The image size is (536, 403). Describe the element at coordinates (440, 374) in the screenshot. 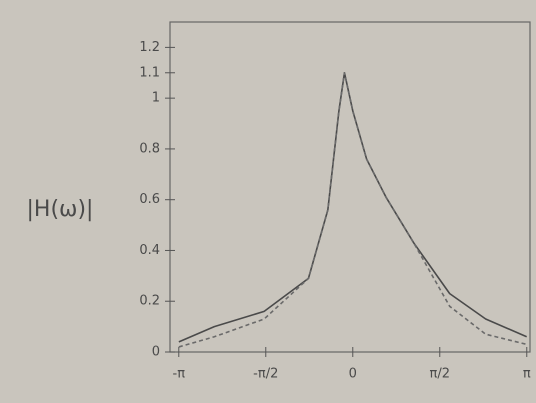

I see `x-tick-label: π/2` at that location.